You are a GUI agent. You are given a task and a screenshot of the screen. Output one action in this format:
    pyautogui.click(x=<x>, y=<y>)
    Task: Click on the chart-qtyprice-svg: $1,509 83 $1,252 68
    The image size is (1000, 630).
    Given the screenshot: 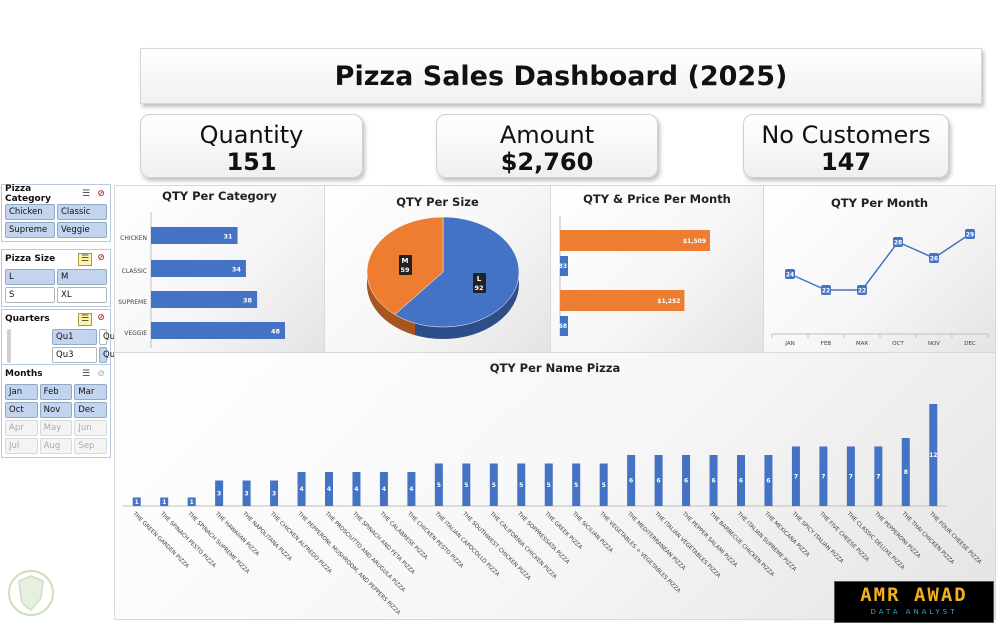 What is the action you would take?
    pyautogui.click(x=634, y=276)
    